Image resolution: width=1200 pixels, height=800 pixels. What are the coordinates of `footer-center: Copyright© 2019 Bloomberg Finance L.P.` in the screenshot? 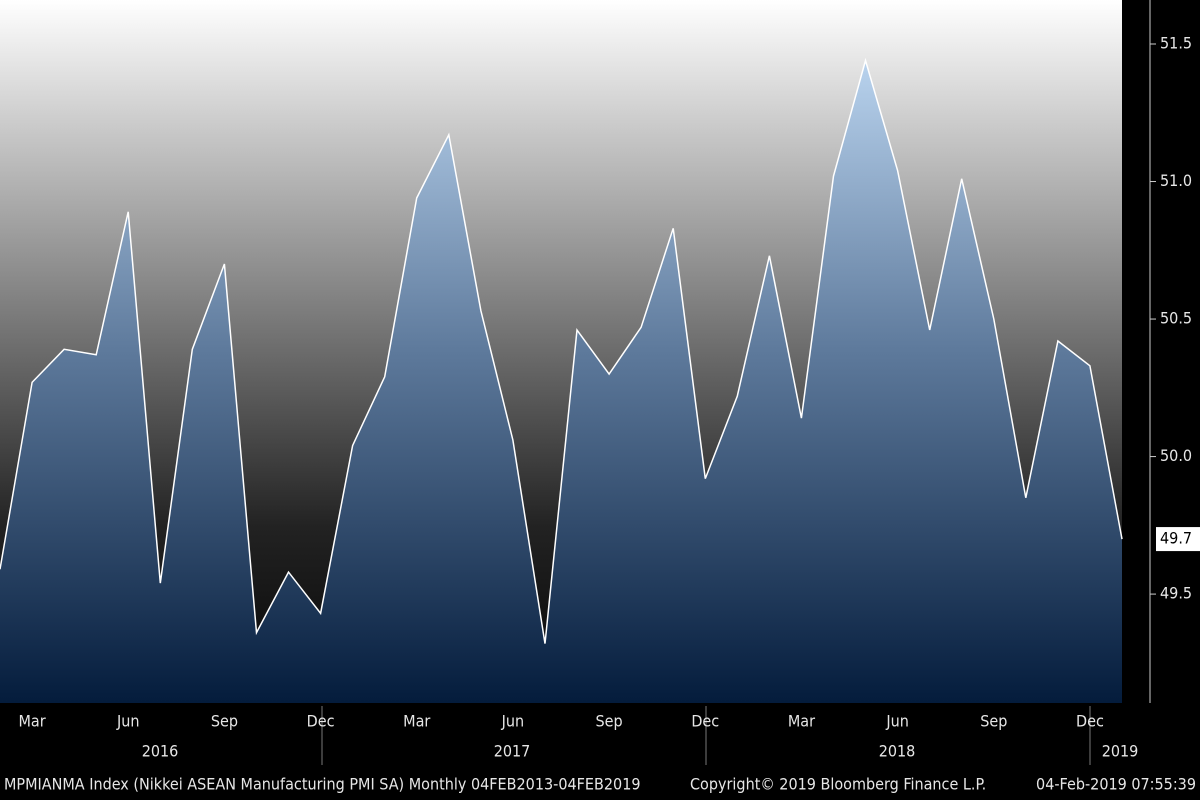 It's located at (838, 784).